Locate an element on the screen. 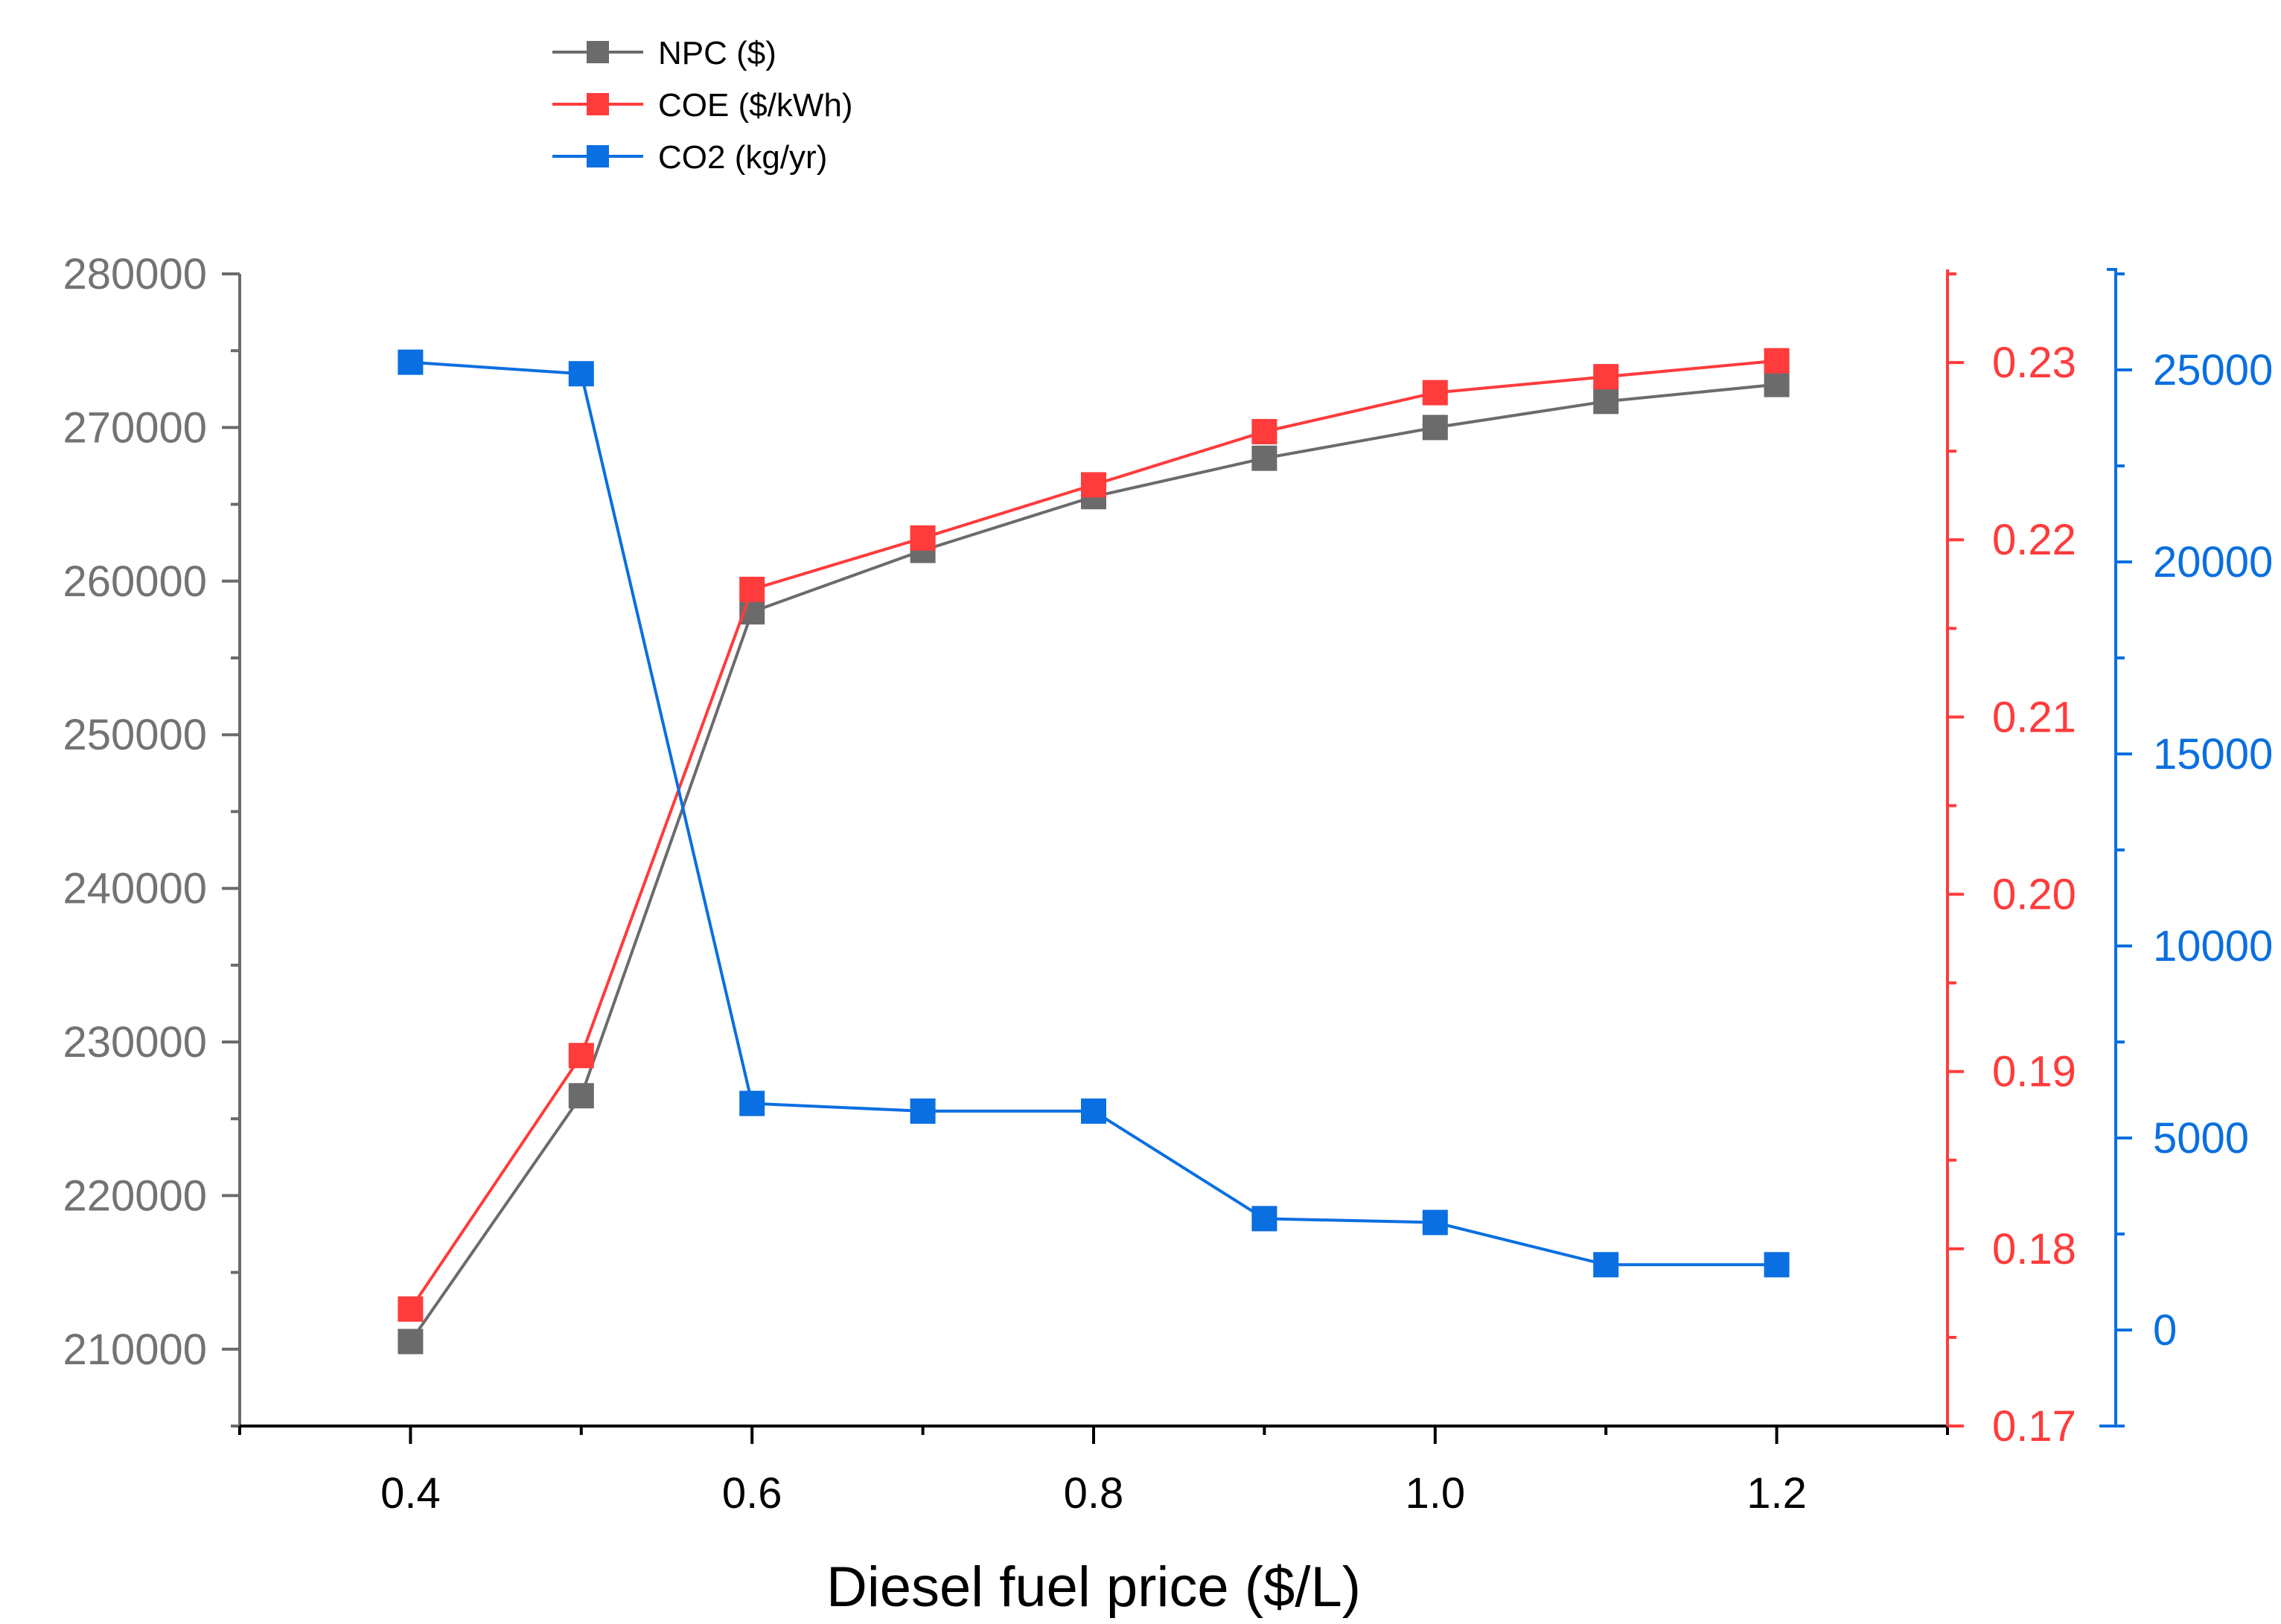  coe-tick-label: 0.19 is located at coordinates (2034, 1072).